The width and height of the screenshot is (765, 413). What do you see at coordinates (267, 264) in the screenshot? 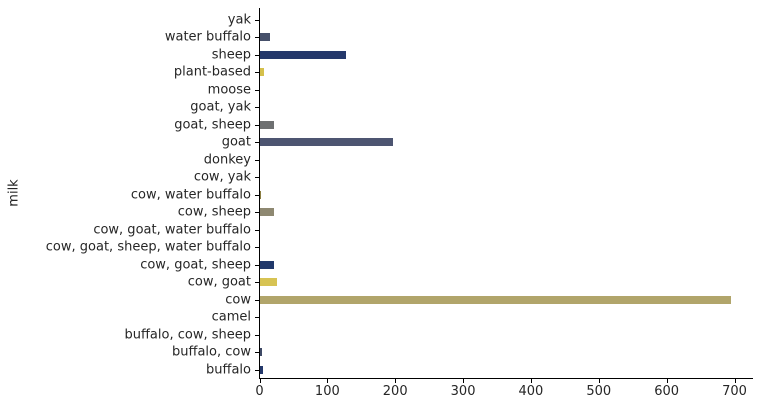
I see `bar-cow-goat-sheep` at bounding box center [267, 264].